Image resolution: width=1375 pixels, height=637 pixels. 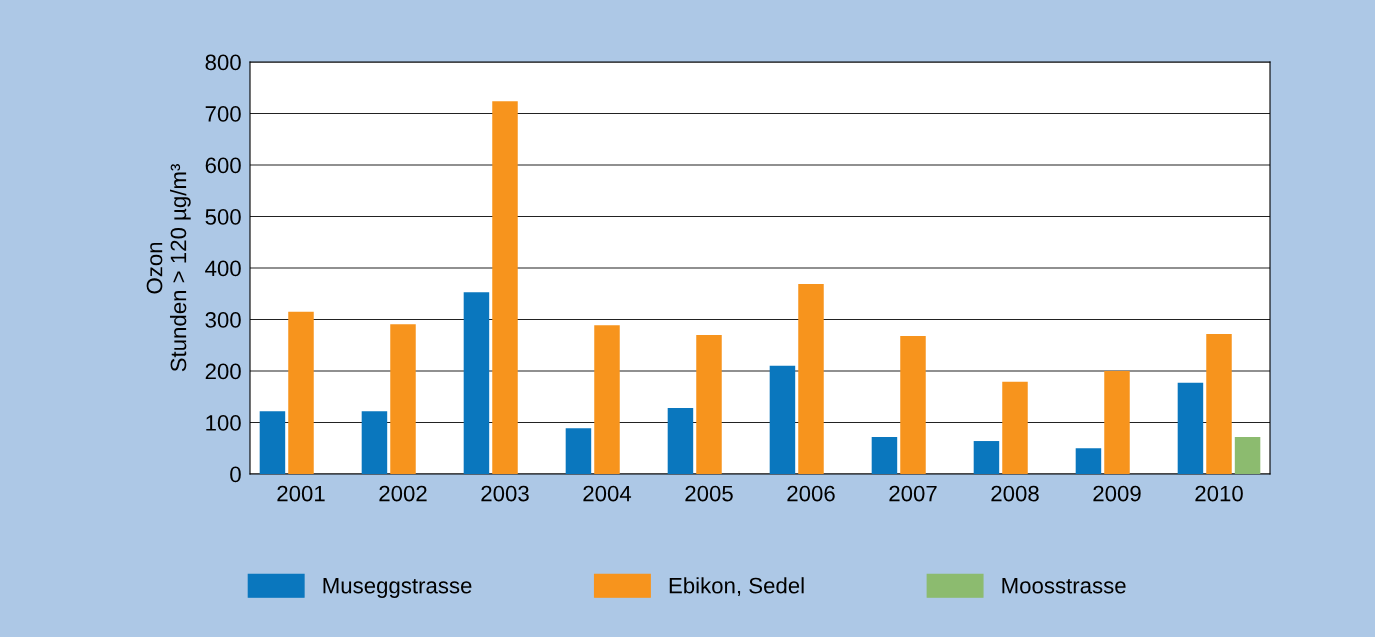 What do you see at coordinates (223, 268) in the screenshot?
I see `y-tick-label: 400` at bounding box center [223, 268].